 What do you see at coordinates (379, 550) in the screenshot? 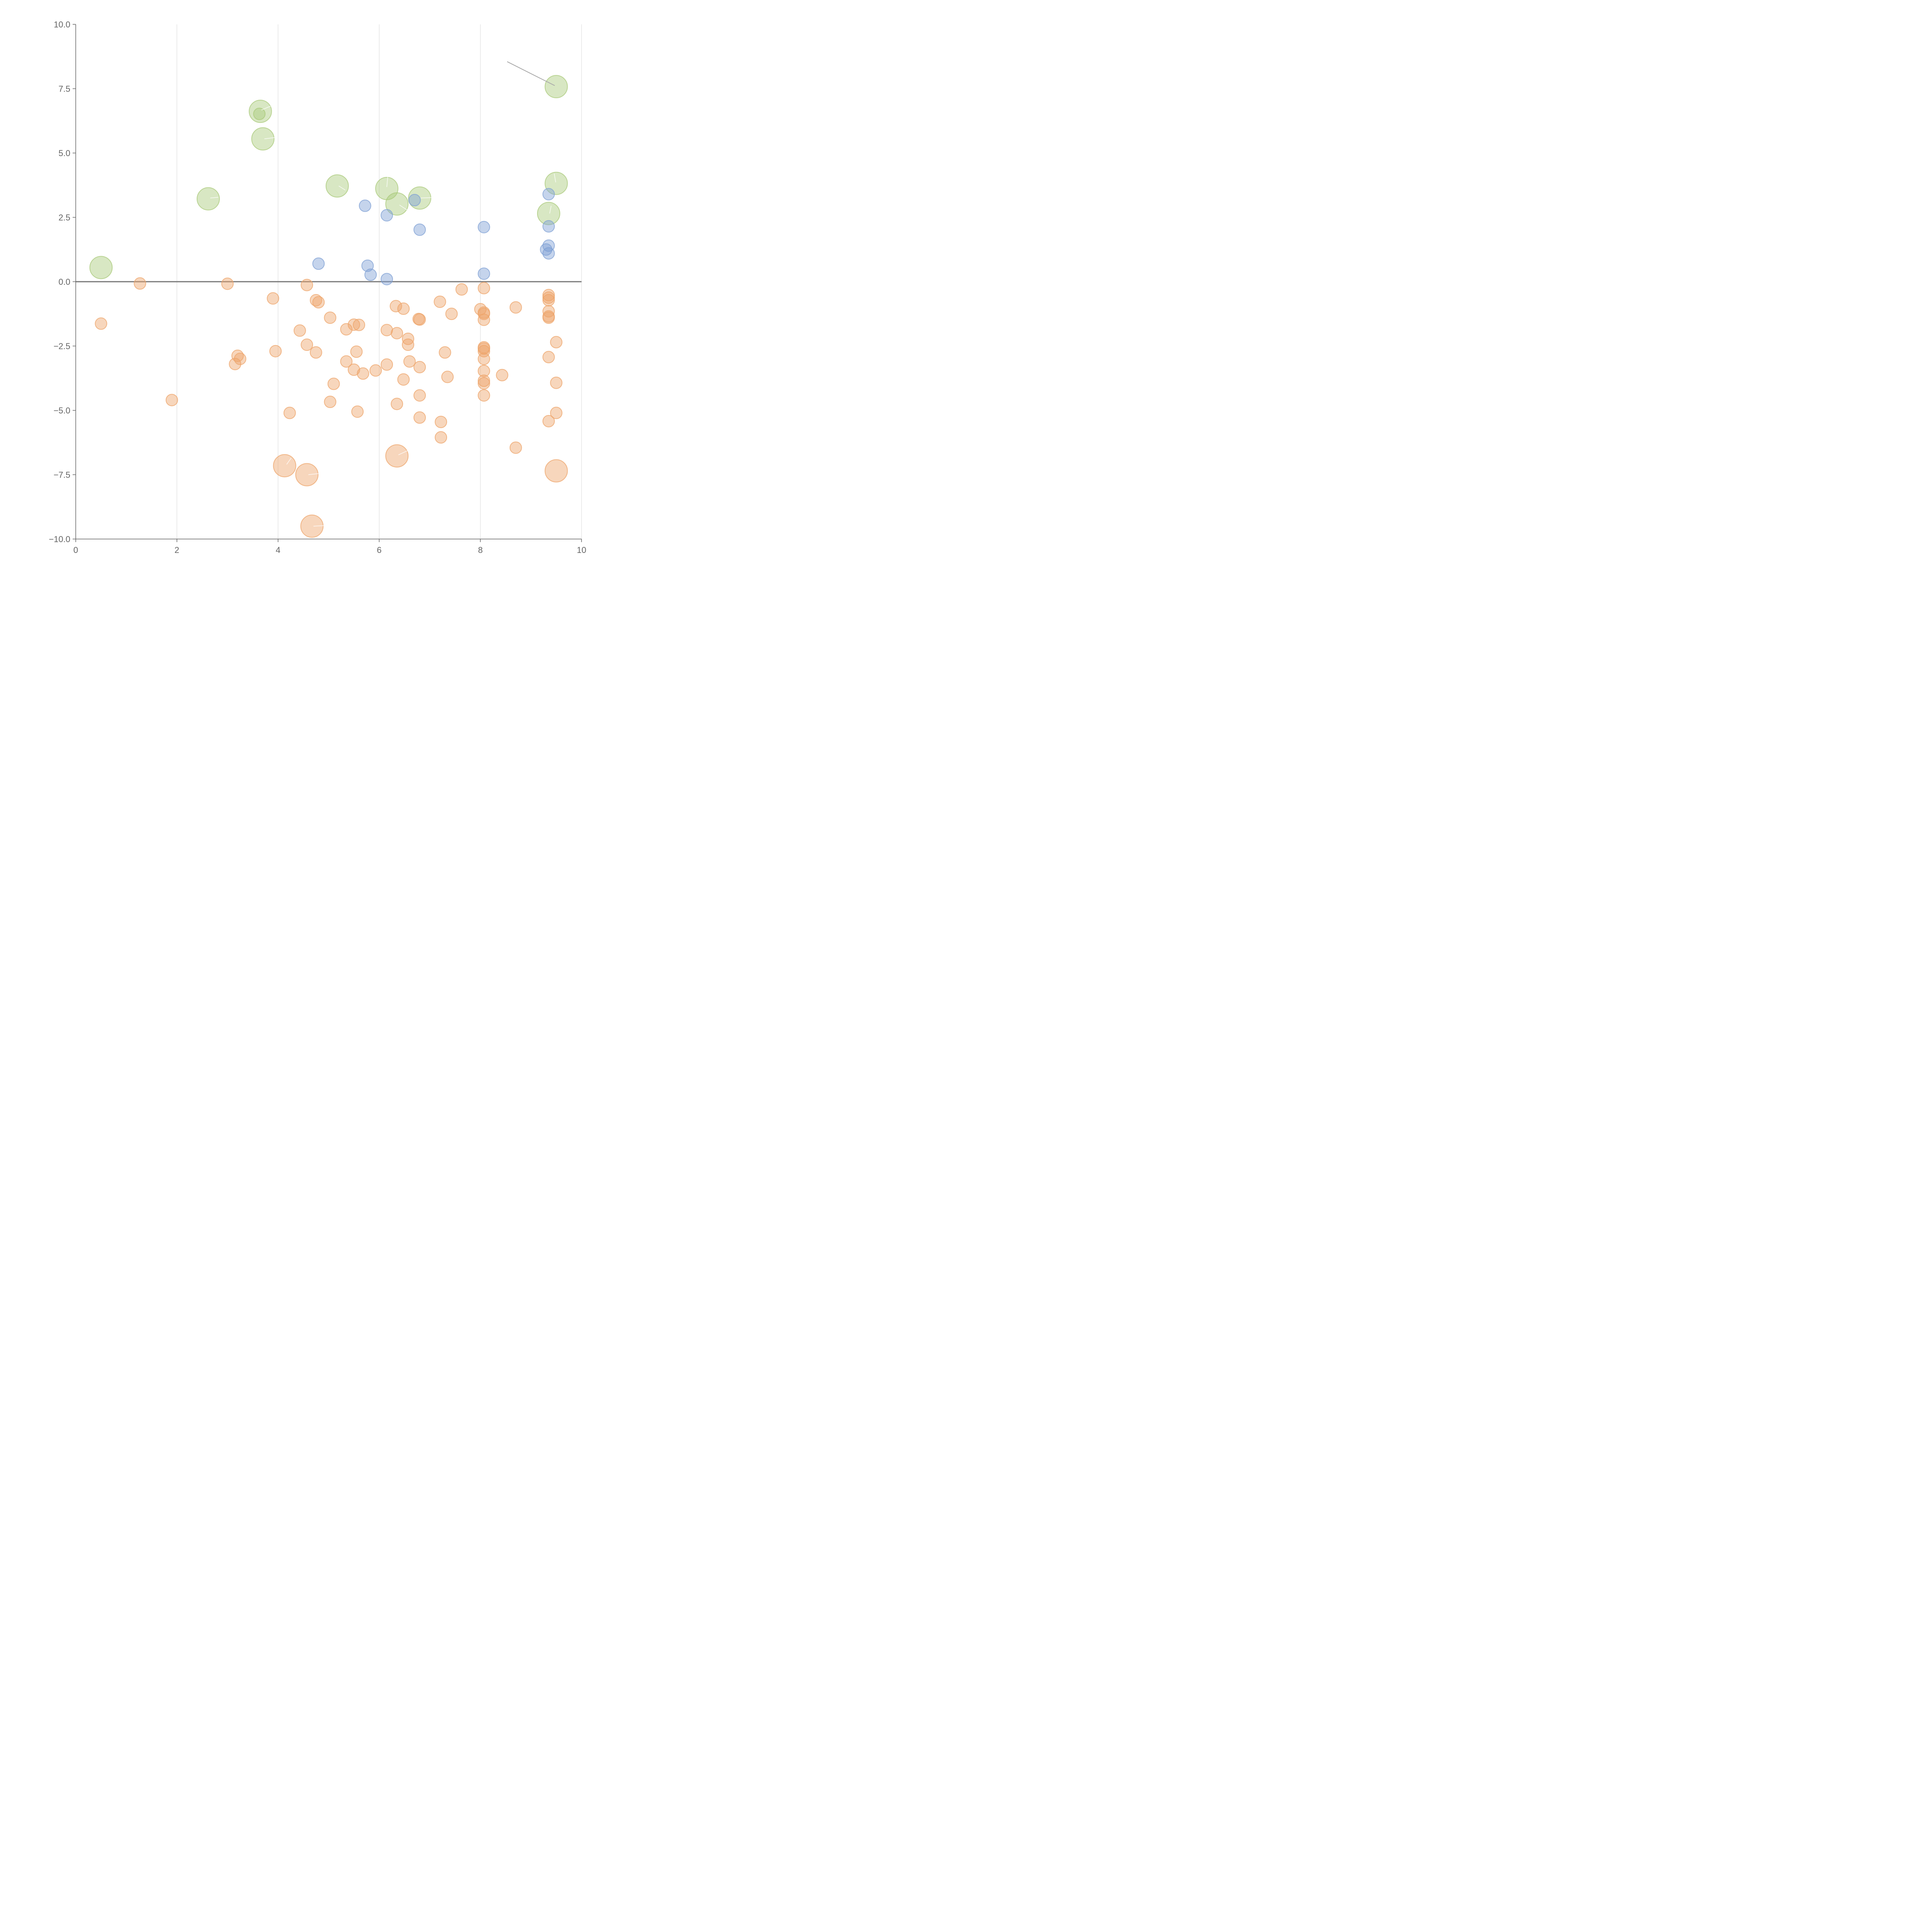
I see `x-tick-label: 6` at bounding box center [379, 550].